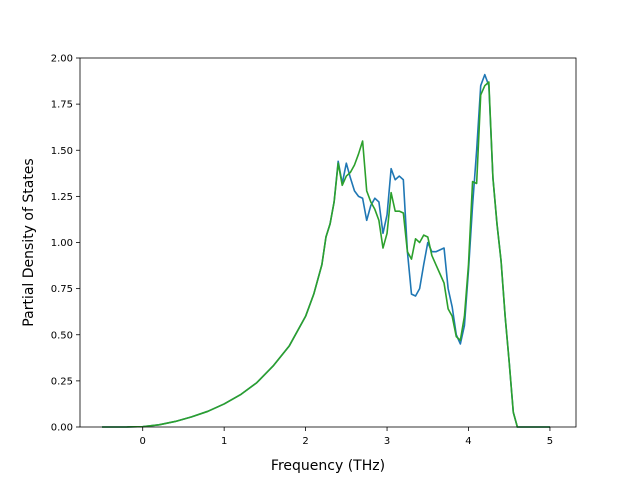 The image size is (640, 480). I want to click on y-axis-label: Partial Density of States, so click(29, 242).